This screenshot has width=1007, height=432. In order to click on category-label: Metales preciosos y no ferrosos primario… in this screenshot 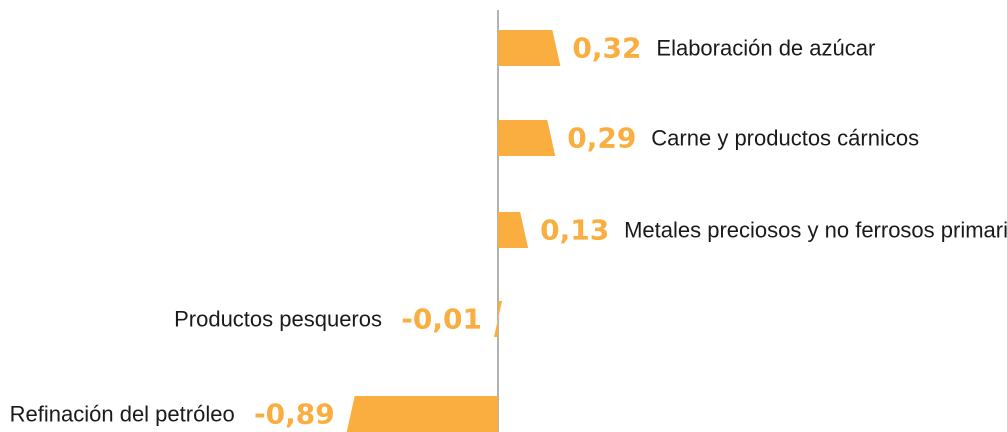, I will do `click(815, 230)`.